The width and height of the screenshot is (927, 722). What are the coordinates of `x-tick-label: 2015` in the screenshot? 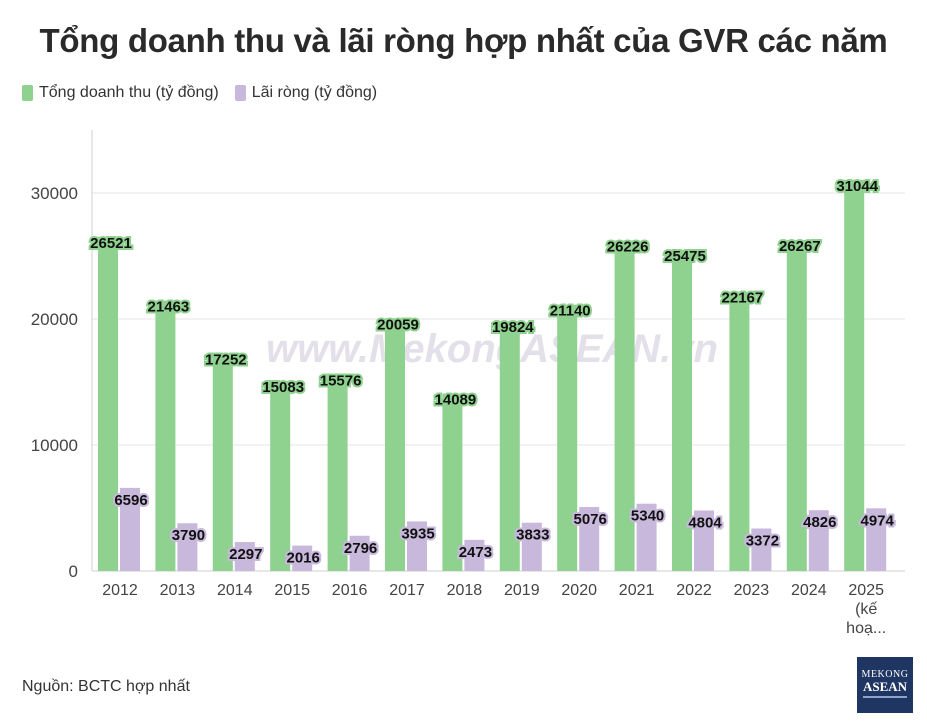 It's located at (292, 590).